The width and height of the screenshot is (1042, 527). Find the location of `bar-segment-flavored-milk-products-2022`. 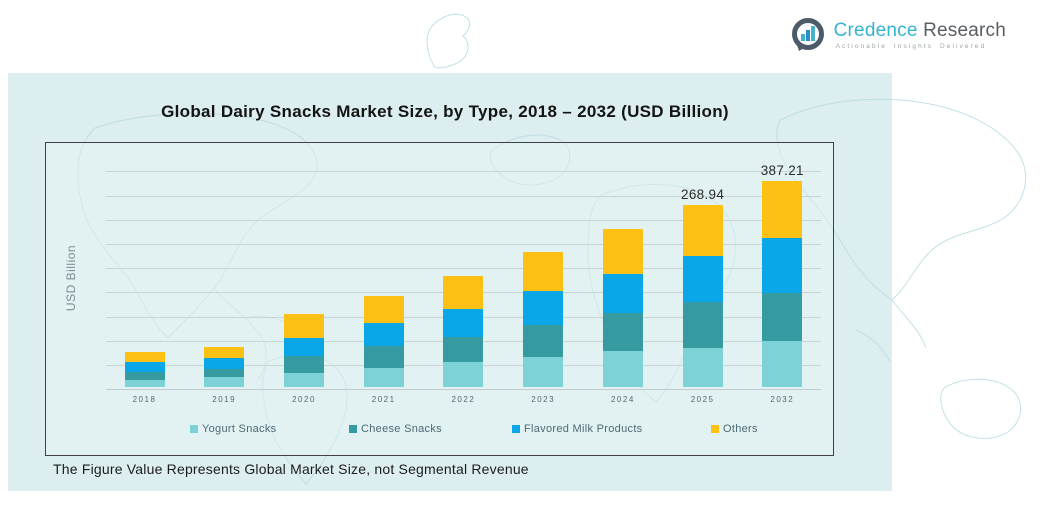

bar-segment-flavored-milk-products-2022 is located at coordinates (463, 323).